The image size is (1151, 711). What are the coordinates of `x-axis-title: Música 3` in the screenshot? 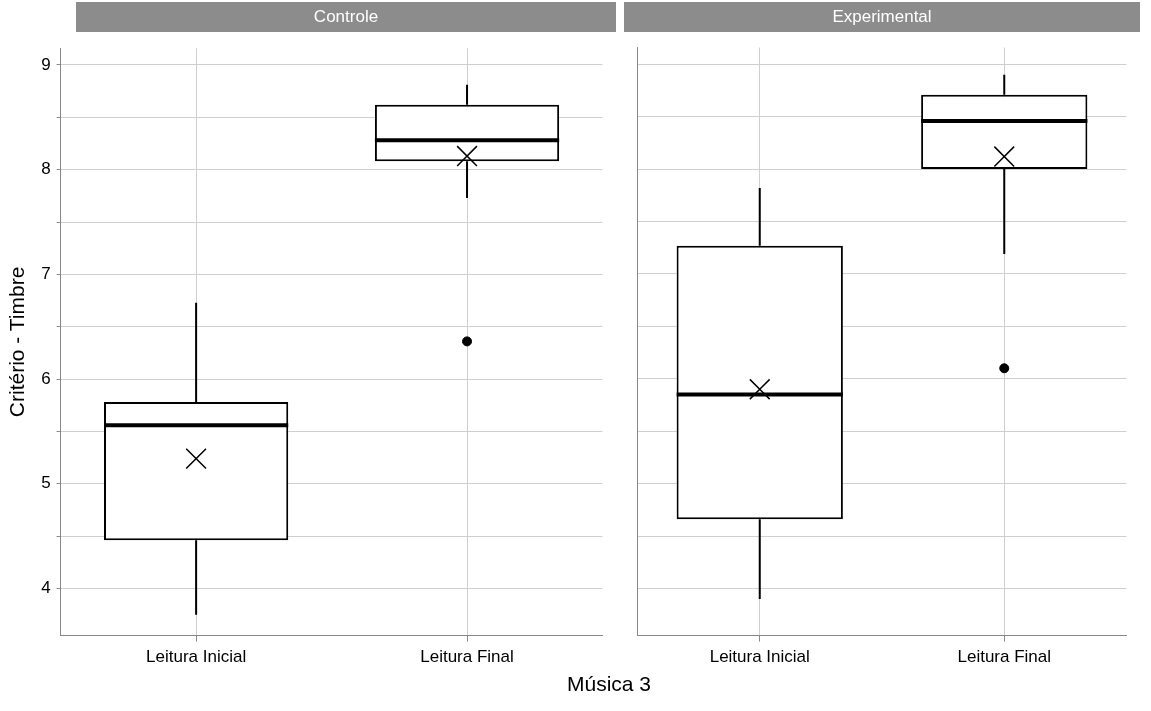 It's located at (609, 684).